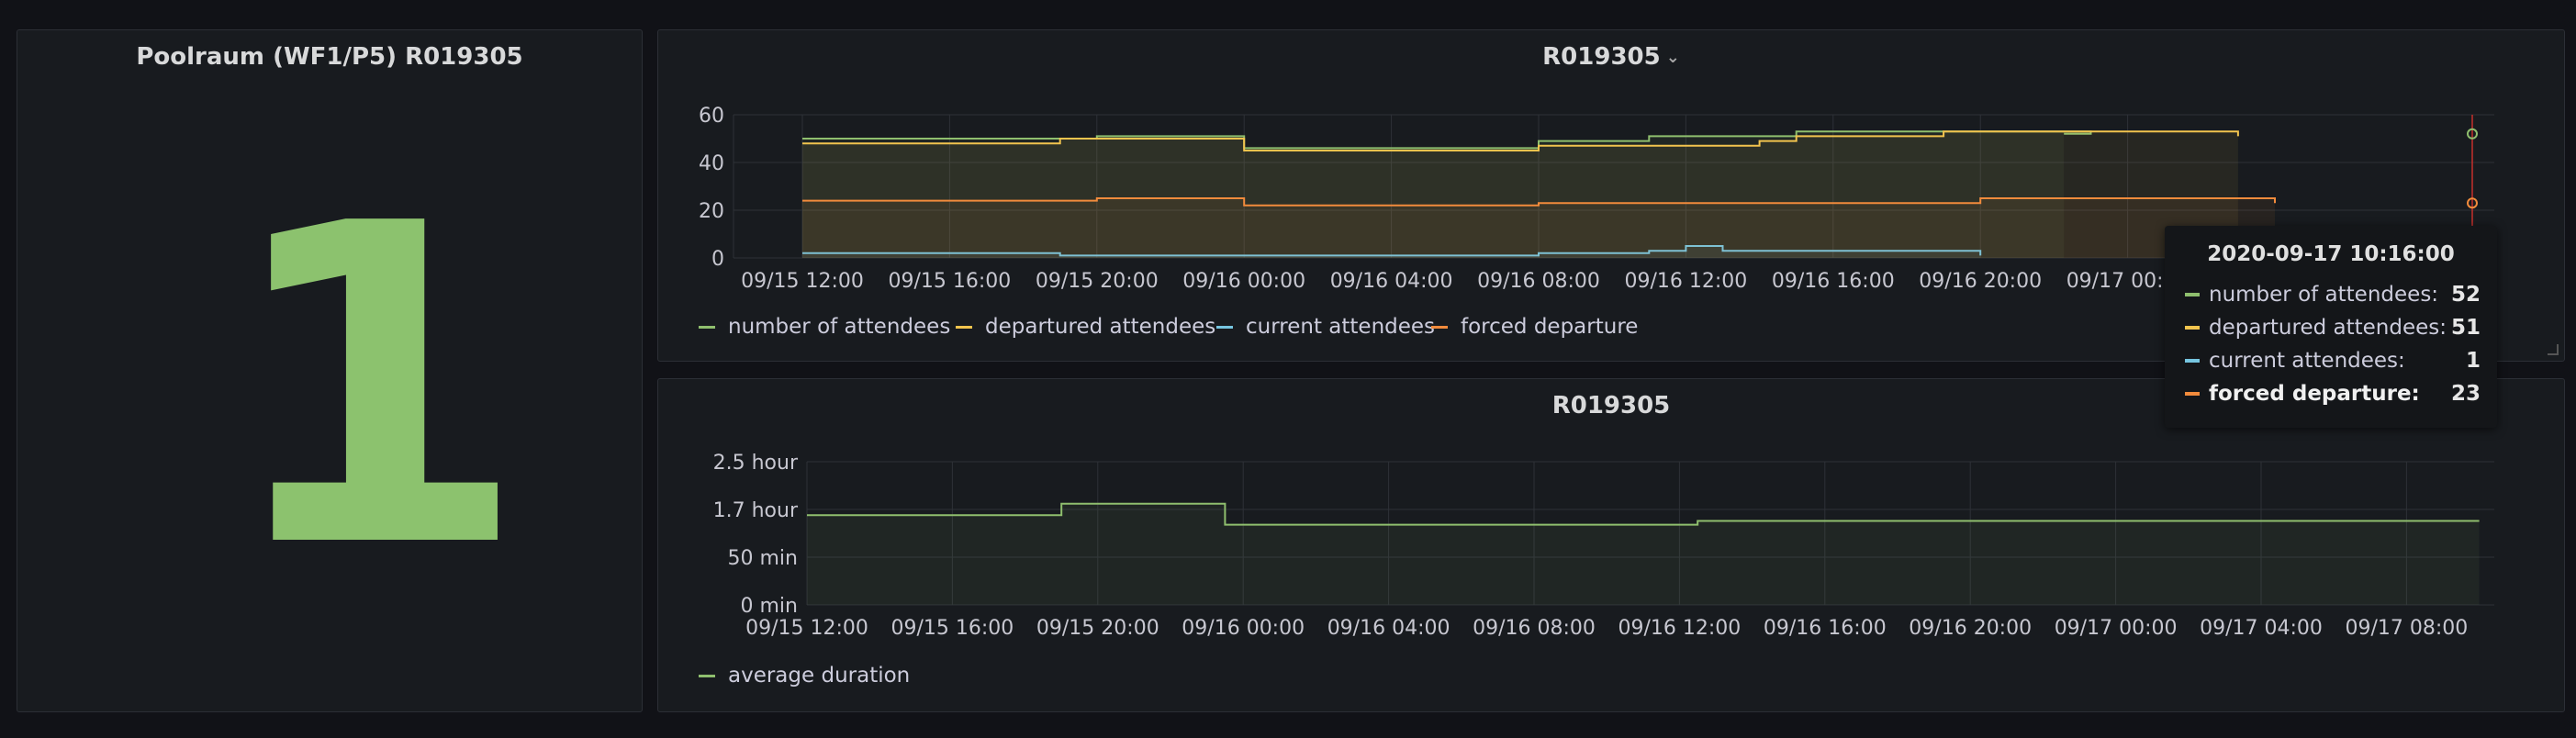 Image resolution: width=2576 pixels, height=738 pixels. Describe the element at coordinates (711, 211) in the screenshot. I see `y-tick-label: 20` at that location.